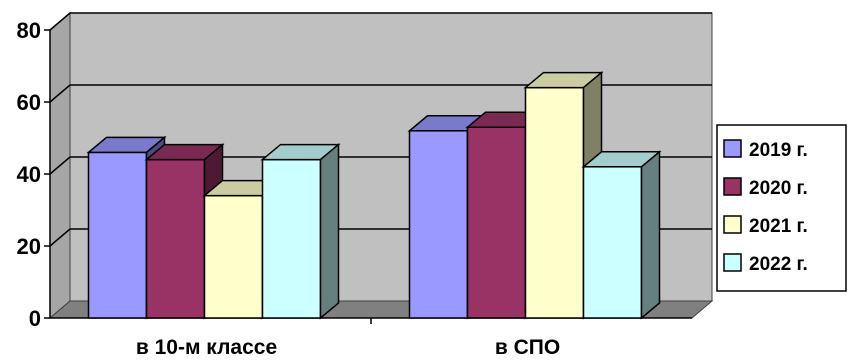 The height and width of the screenshot is (363, 848). What do you see at coordinates (778, 226) in the screenshot?
I see `legend-label: 2021 г.` at bounding box center [778, 226].